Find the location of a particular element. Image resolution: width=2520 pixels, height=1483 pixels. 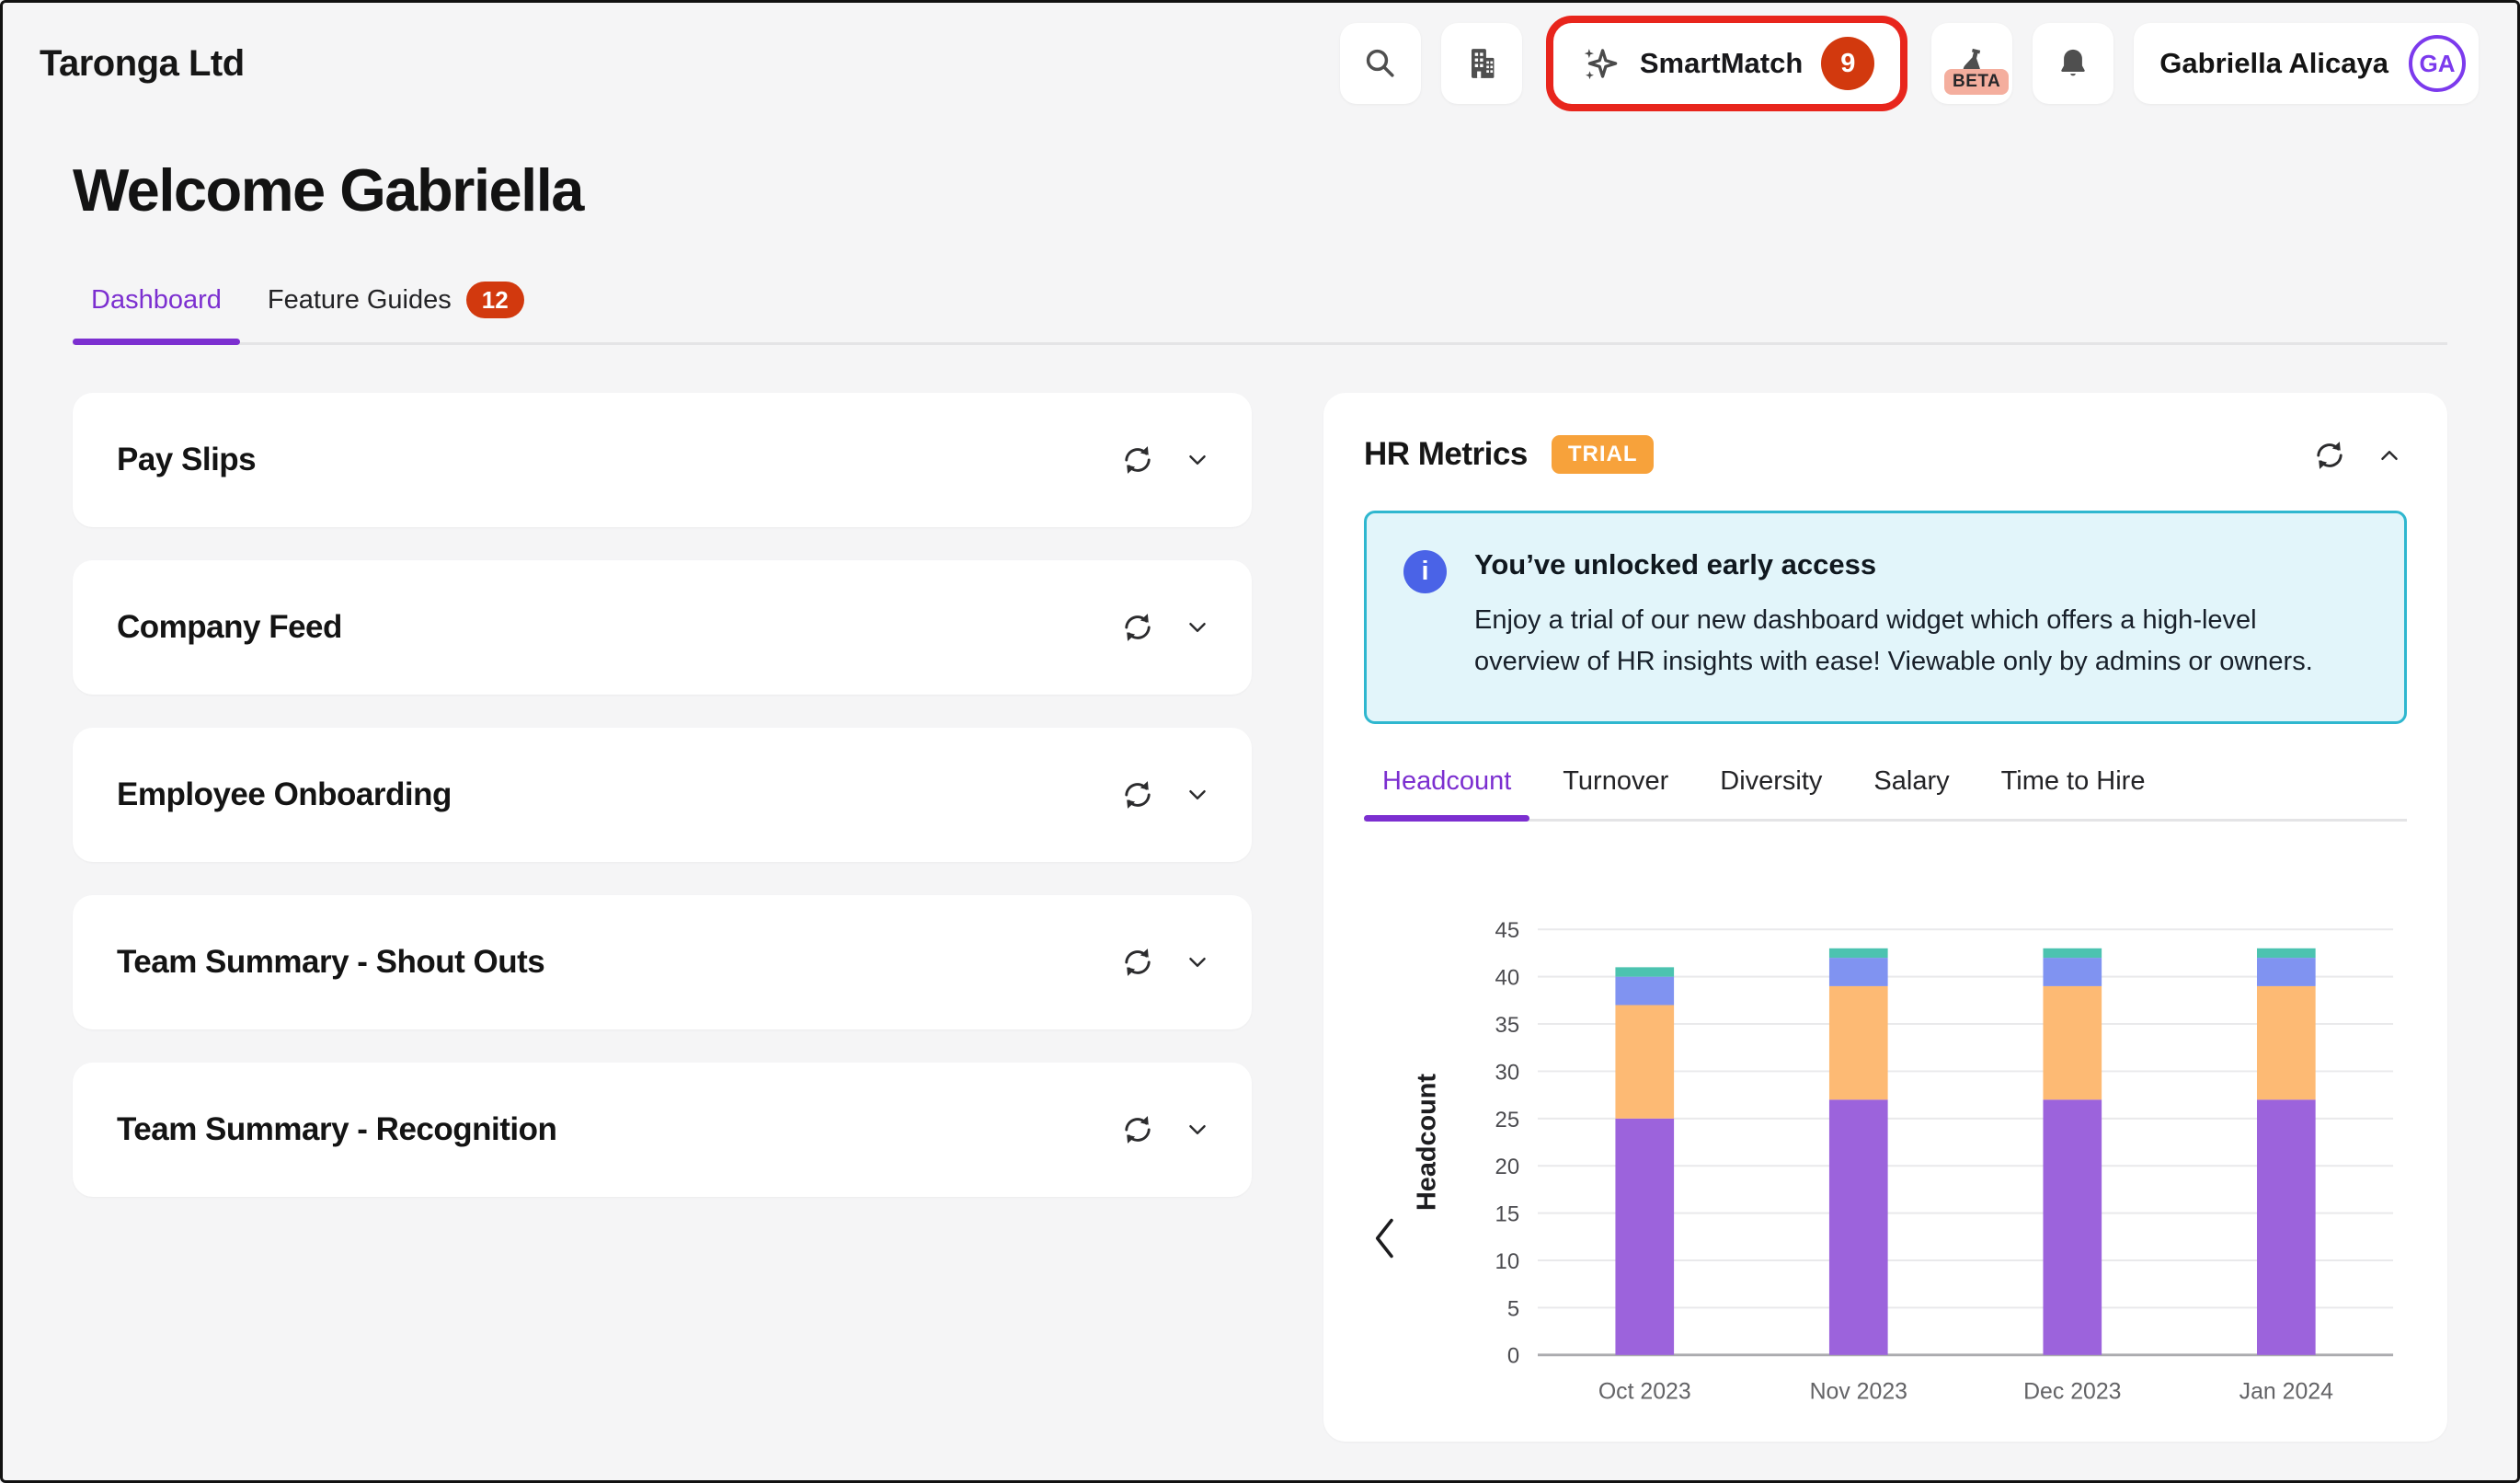

widget-card-pay-slips: Pay Slips is located at coordinates (662, 460).